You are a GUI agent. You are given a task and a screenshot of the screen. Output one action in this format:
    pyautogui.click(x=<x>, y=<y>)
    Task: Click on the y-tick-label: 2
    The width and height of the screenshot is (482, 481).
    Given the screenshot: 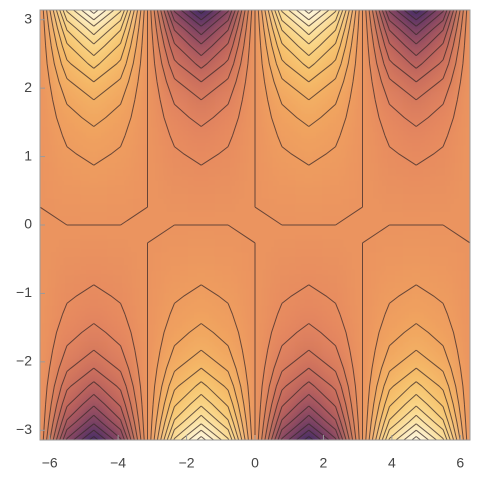 What is the action you would take?
    pyautogui.click(x=28, y=87)
    